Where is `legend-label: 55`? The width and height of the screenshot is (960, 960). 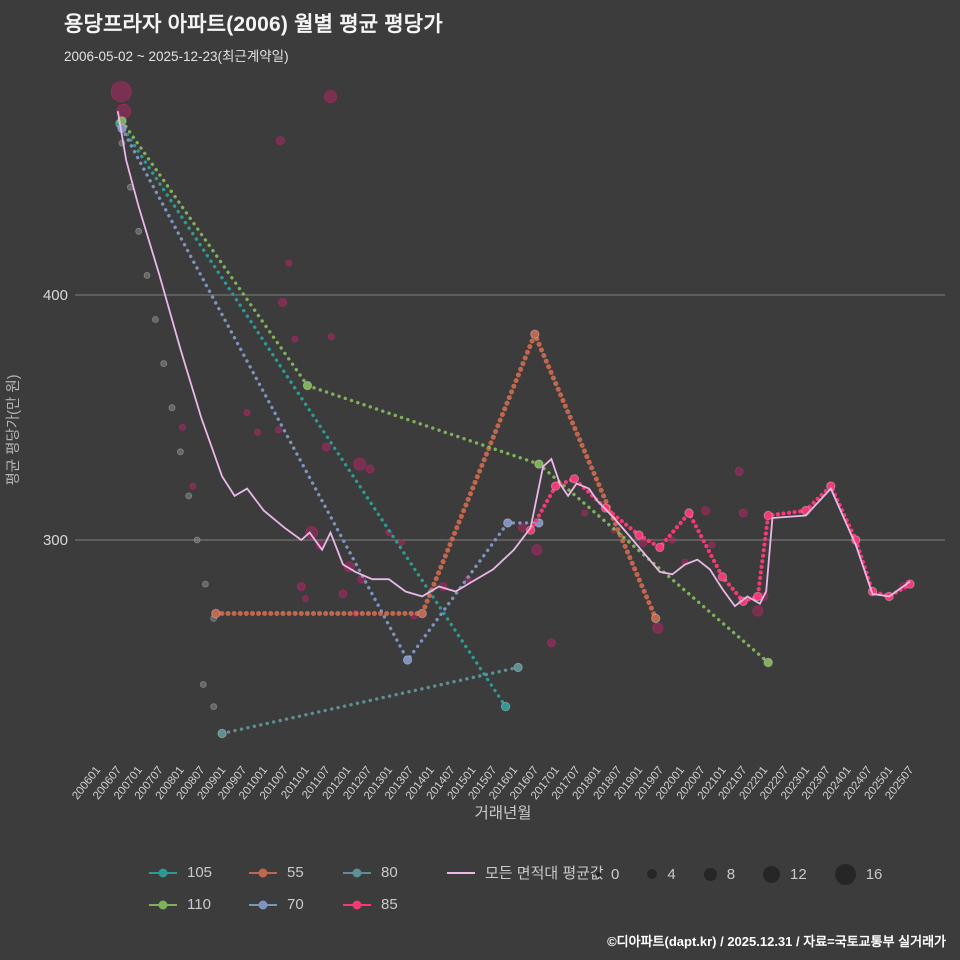 legend-label: 55 is located at coordinates (295, 872).